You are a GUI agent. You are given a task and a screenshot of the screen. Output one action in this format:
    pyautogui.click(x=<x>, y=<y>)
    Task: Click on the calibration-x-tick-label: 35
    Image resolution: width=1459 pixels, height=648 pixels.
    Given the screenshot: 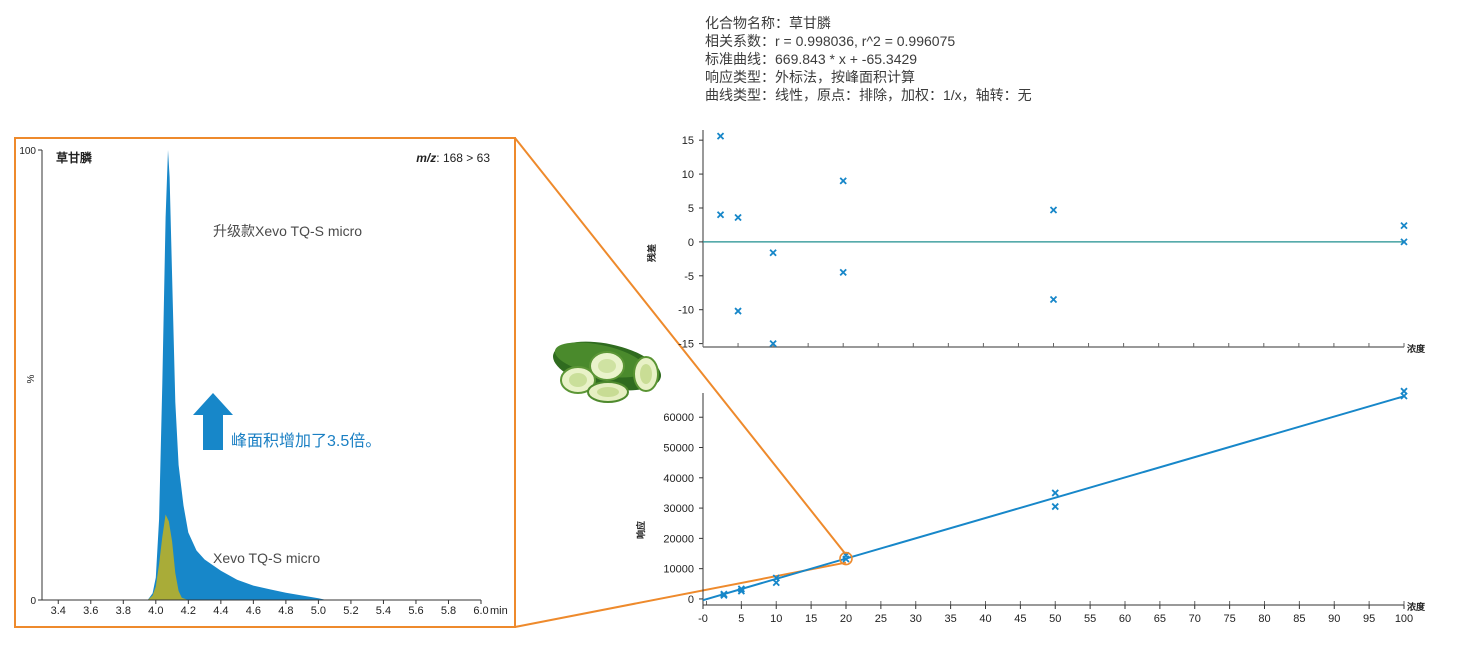 What is the action you would take?
    pyautogui.click(x=950, y=619)
    